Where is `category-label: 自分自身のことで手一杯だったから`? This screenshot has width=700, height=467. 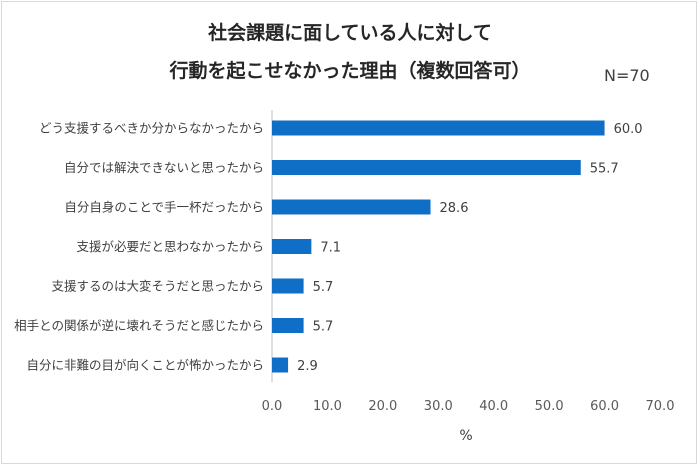
category-label: 自分自身のことで手一杯だったから is located at coordinates (164, 207).